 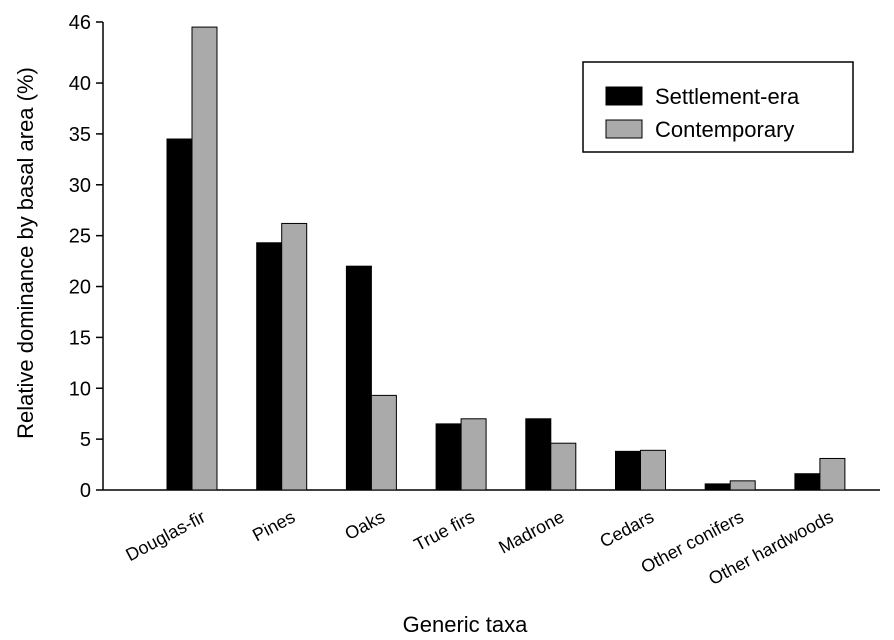 I want to click on y-tick-label: 10, so click(x=80, y=389).